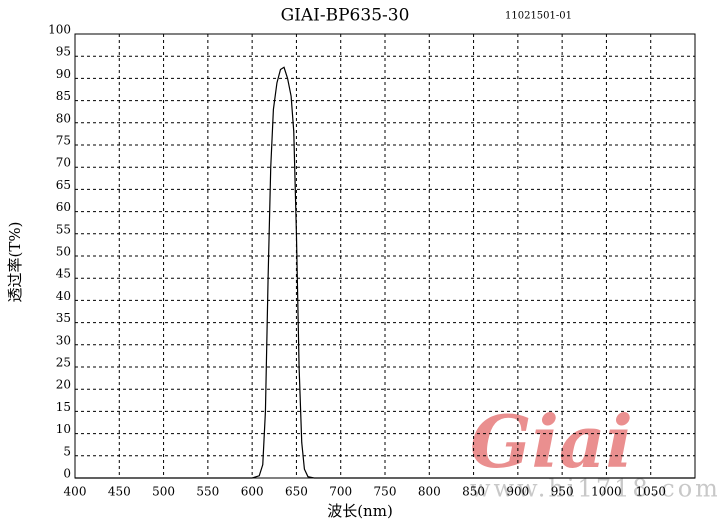  What do you see at coordinates (63, 96) in the screenshot?
I see `y-tick-label: 85` at bounding box center [63, 96].